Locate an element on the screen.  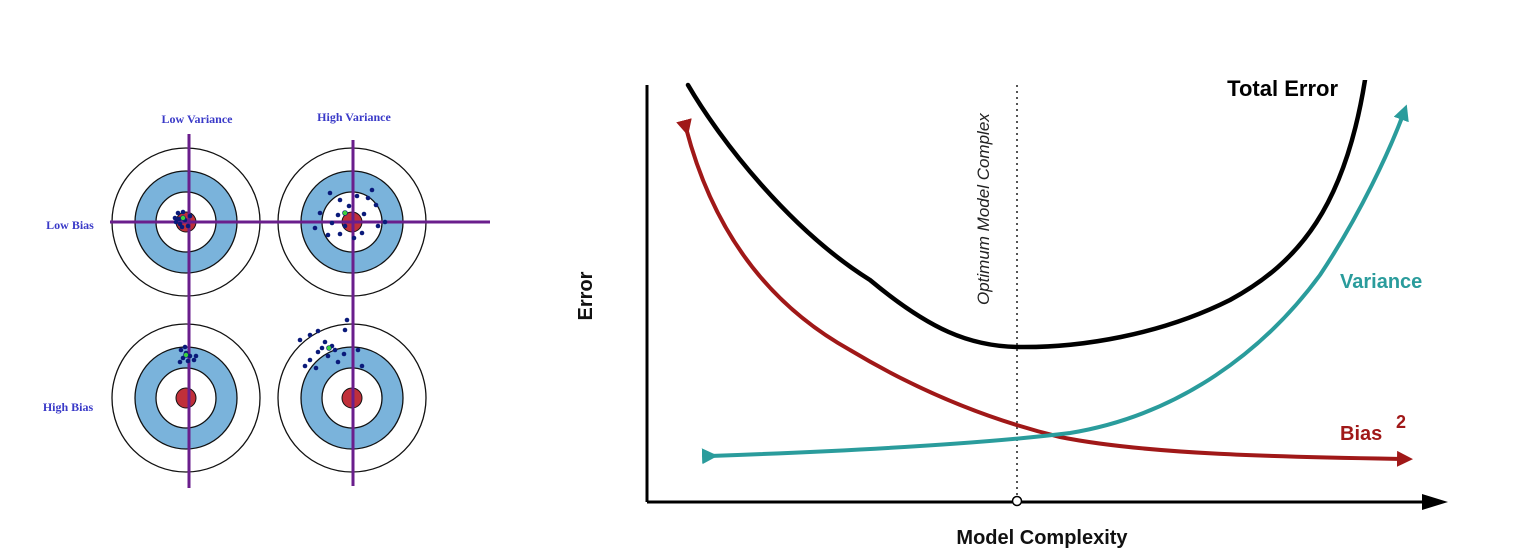
optimum-label: Optimum Model Complex is located at coordinates (983, 209).